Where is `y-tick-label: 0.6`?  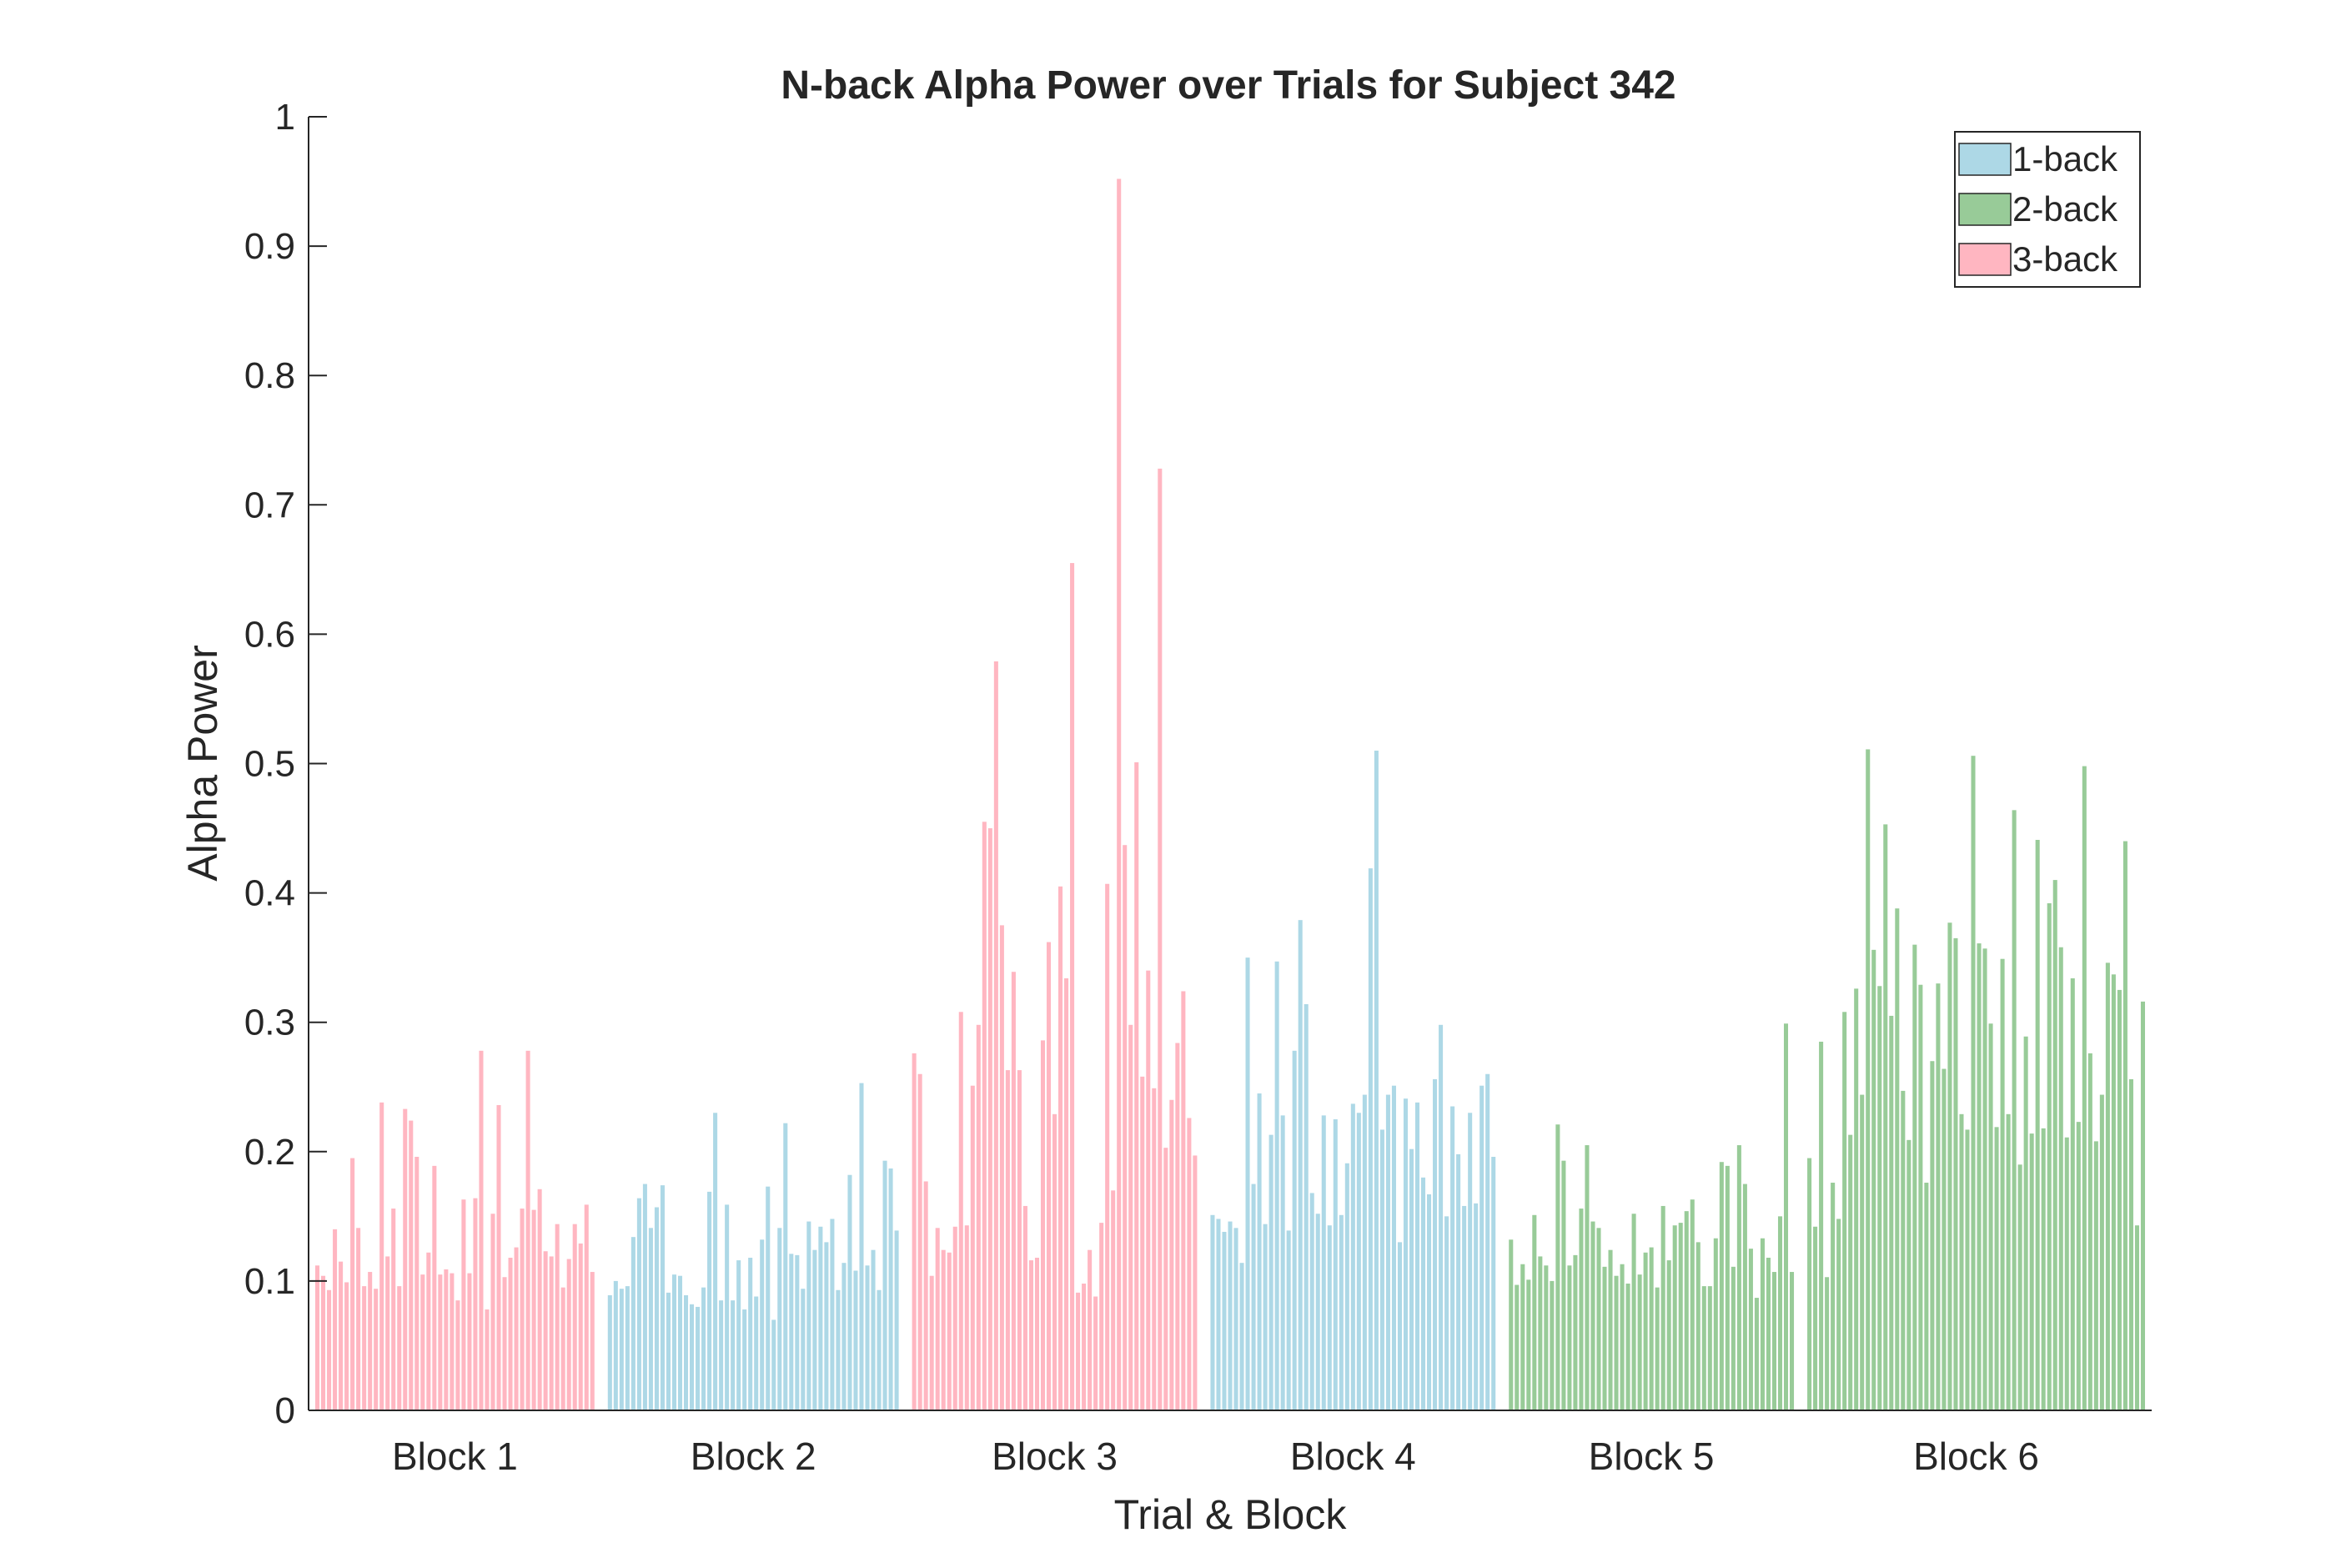 y-tick-label: 0.6 is located at coordinates (269, 634).